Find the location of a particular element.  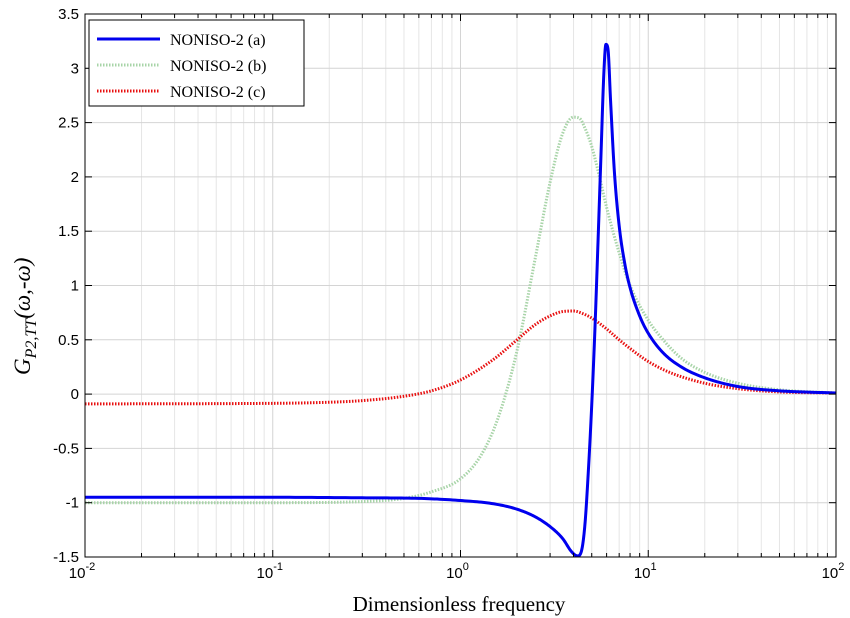

y-tick-label: -1 is located at coordinates (72, 503).